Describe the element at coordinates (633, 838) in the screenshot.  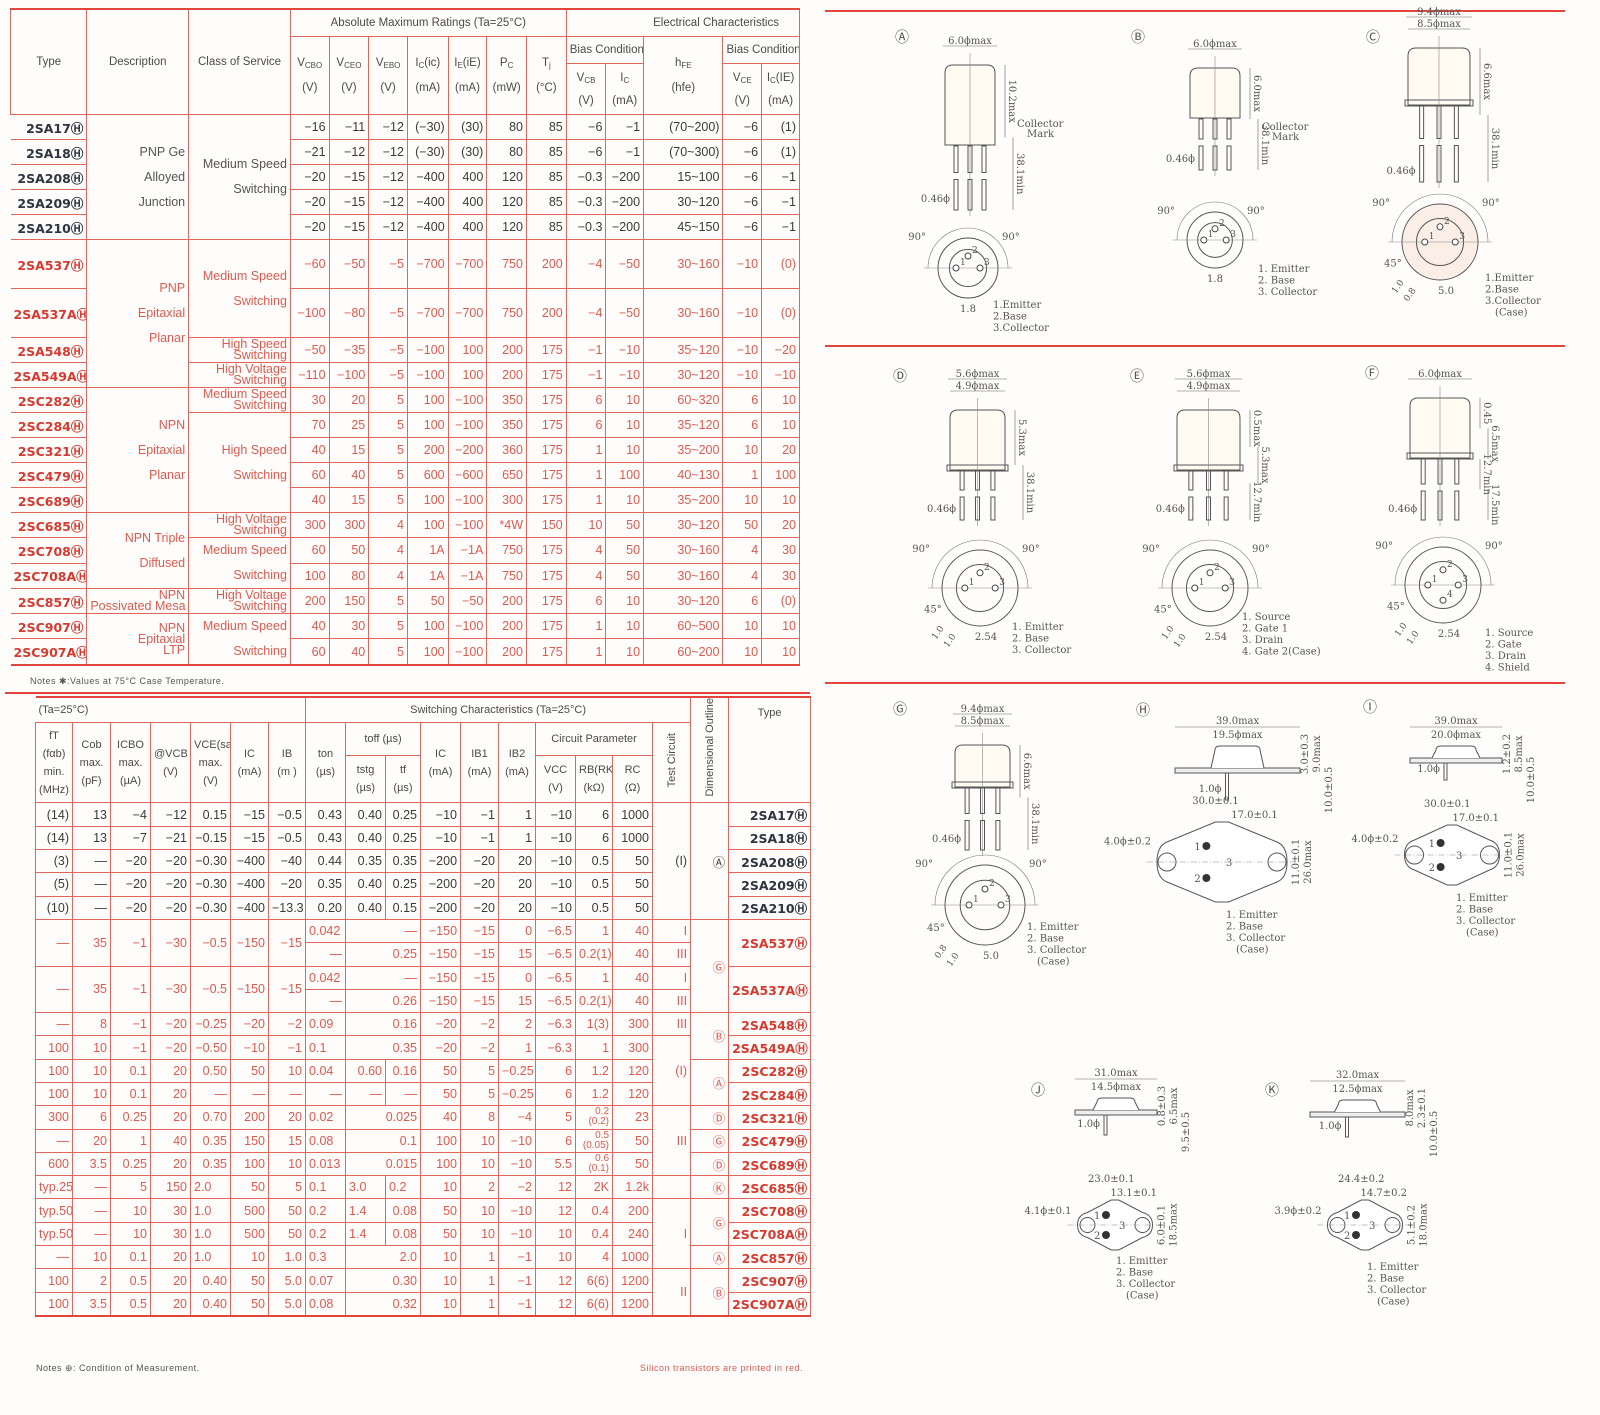
I see `value-cell: 1000` at that location.